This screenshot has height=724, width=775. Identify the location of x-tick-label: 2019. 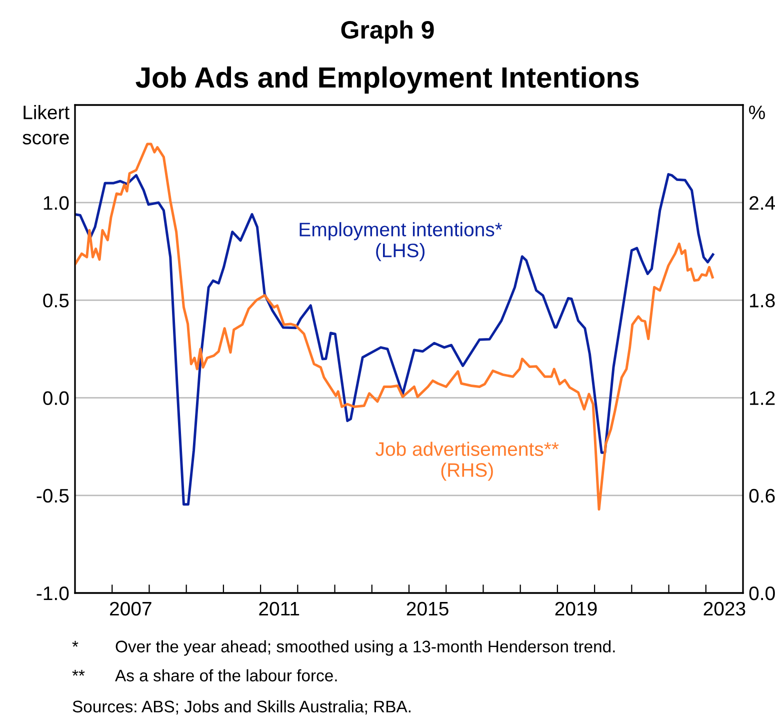
(576, 609).